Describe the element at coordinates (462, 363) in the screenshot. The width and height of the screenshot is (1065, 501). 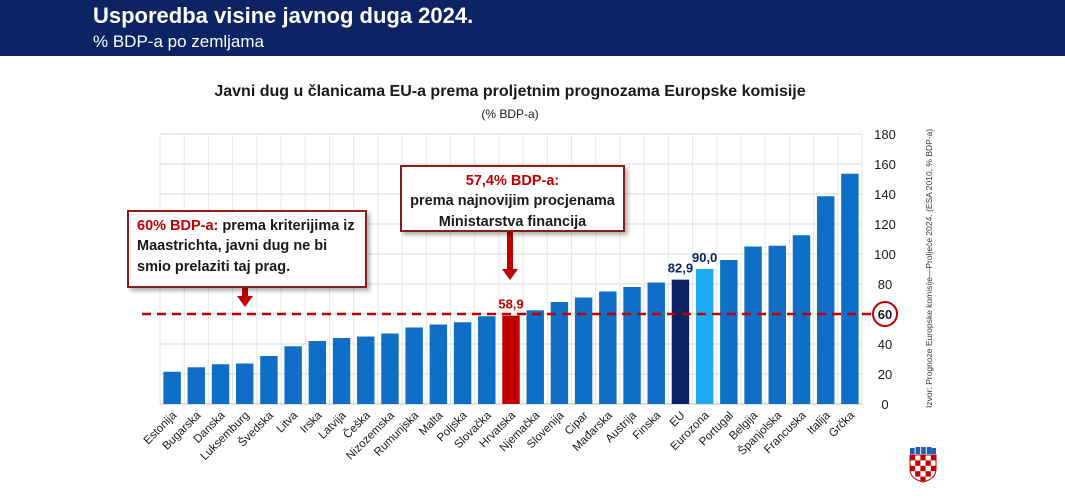
I see `bar-poljska` at that location.